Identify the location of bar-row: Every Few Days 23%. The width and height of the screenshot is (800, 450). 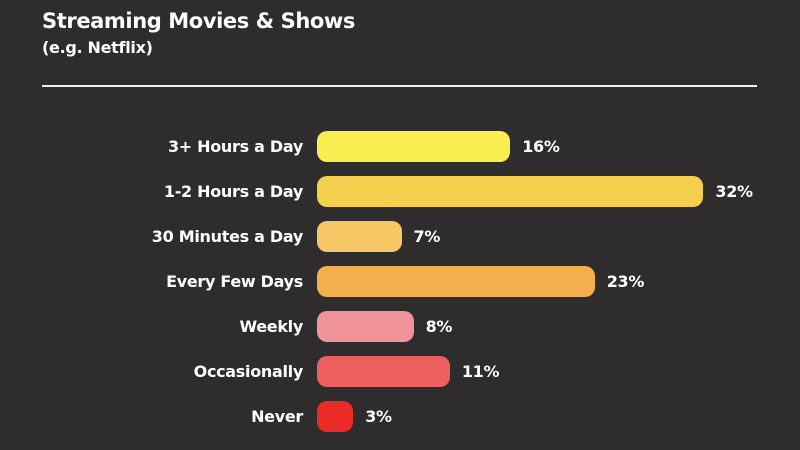
(400, 281).